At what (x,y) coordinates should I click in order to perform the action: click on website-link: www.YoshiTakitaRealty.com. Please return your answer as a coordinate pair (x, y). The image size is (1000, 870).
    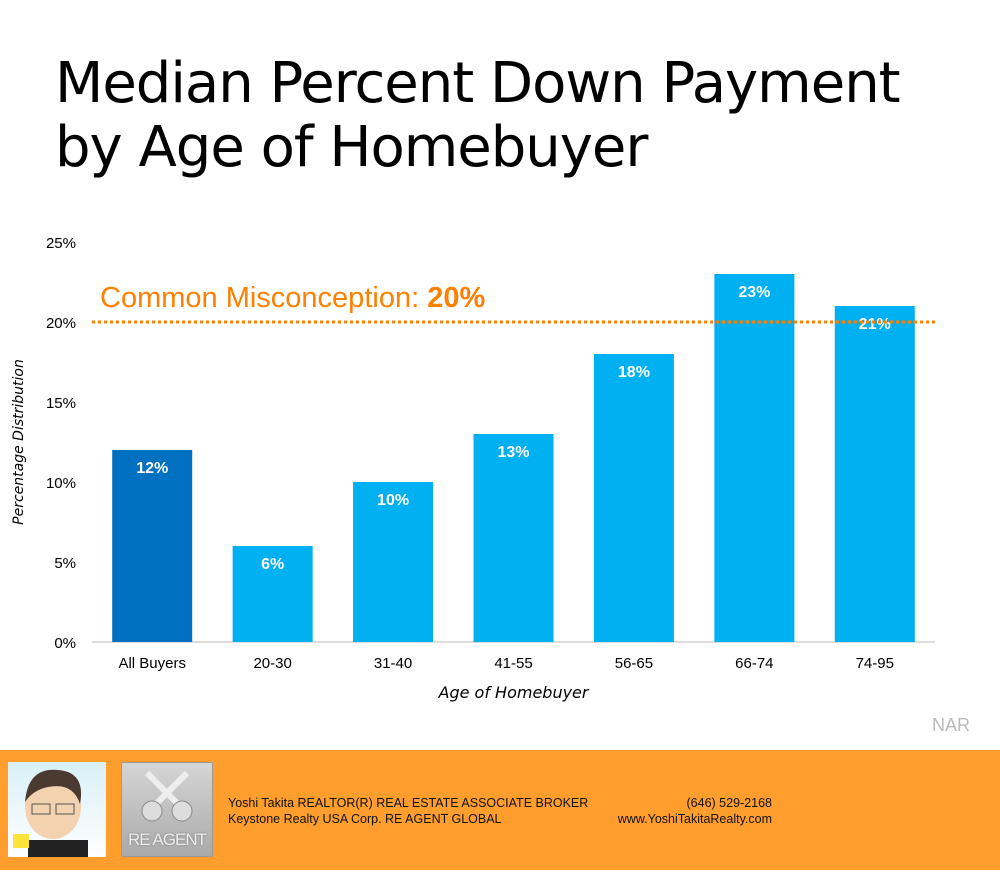
    Looking at the image, I should click on (694, 819).